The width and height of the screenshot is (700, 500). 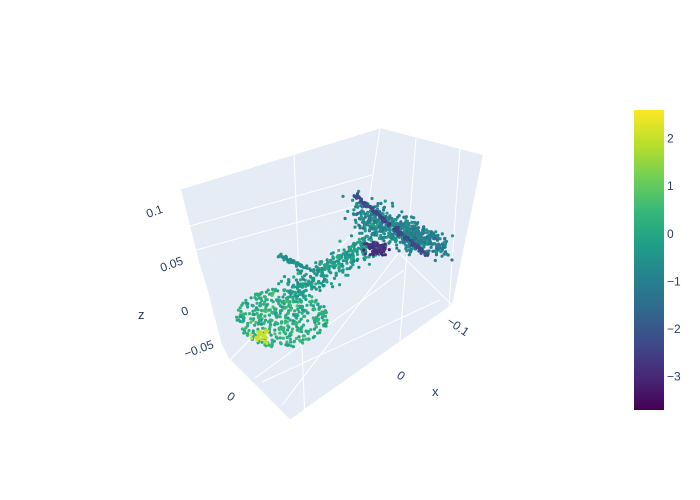 I want to click on z-axis-title: z, so click(x=141, y=314).